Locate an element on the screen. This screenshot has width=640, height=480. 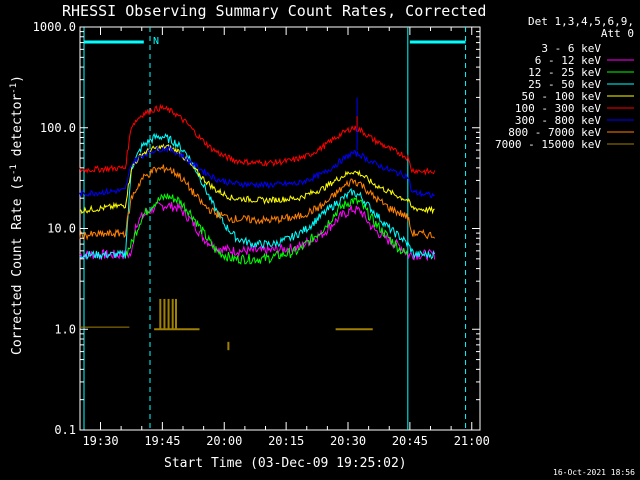
legend-label-4: 50 - 100 keV is located at coordinates (562, 96).